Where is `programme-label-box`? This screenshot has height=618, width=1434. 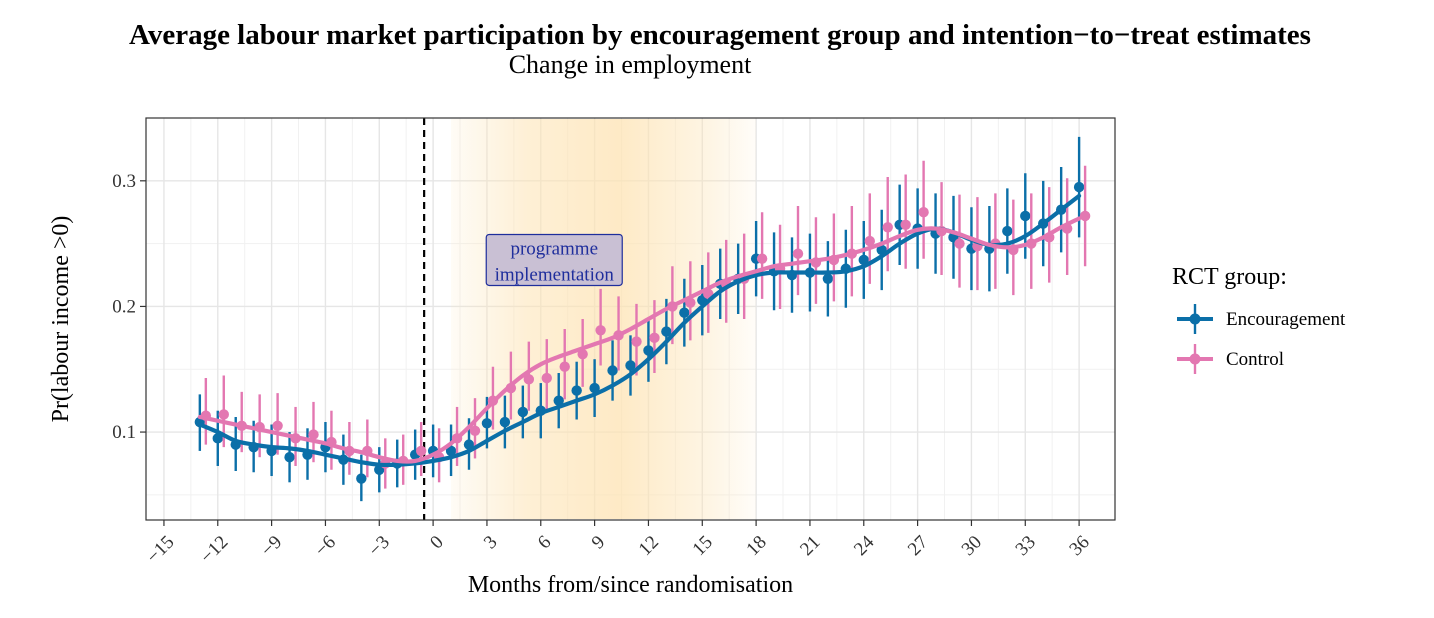
programme-label-box is located at coordinates (554, 260).